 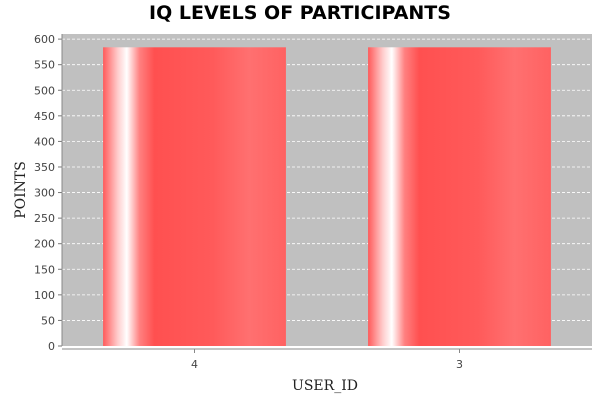 What do you see at coordinates (44, 269) in the screenshot?
I see `y-tick-label: 150` at bounding box center [44, 269].